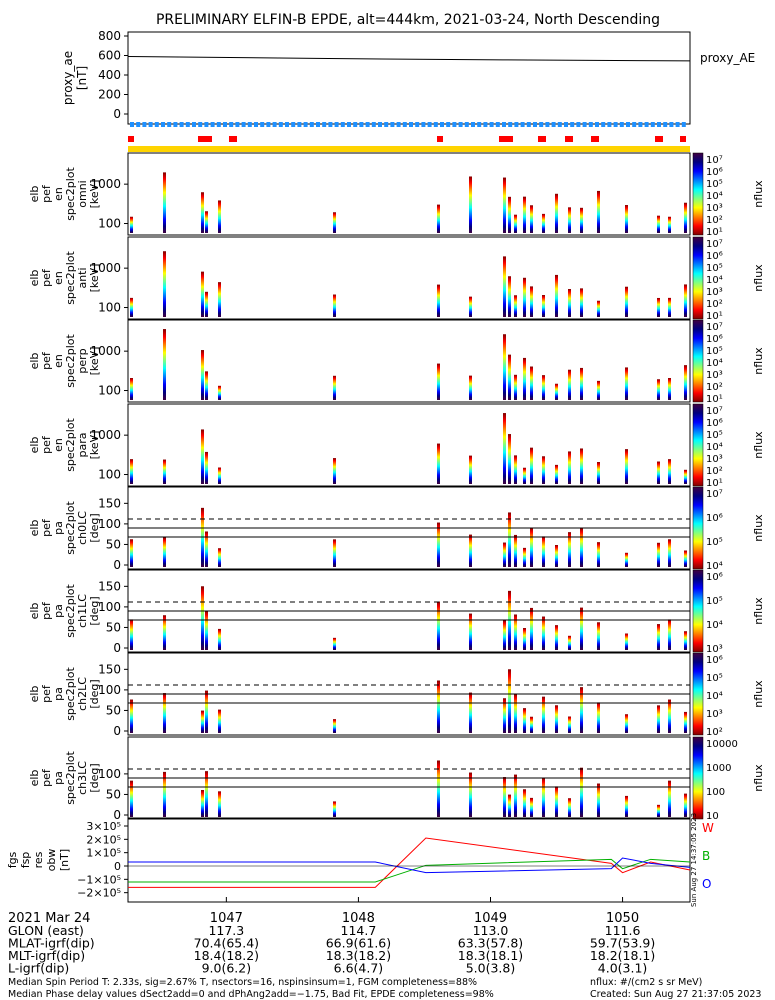  Describe the element at coordinates (714, 292) in the screenshot. I see `colorbar-tick-label: 10³` at that location.